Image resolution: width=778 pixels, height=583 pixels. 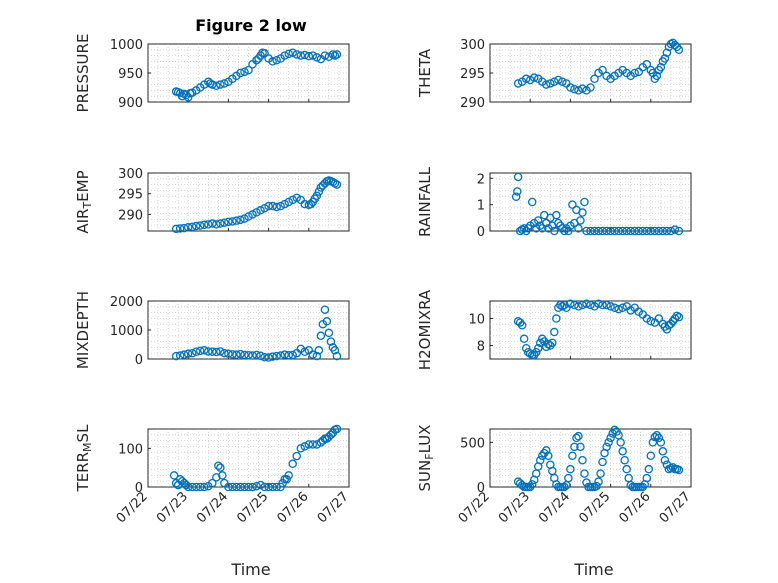 What do you see at coordinates (130, 195) in the screenshot?
I see `y-tick-label: 295` at bounding box center [130, 195].